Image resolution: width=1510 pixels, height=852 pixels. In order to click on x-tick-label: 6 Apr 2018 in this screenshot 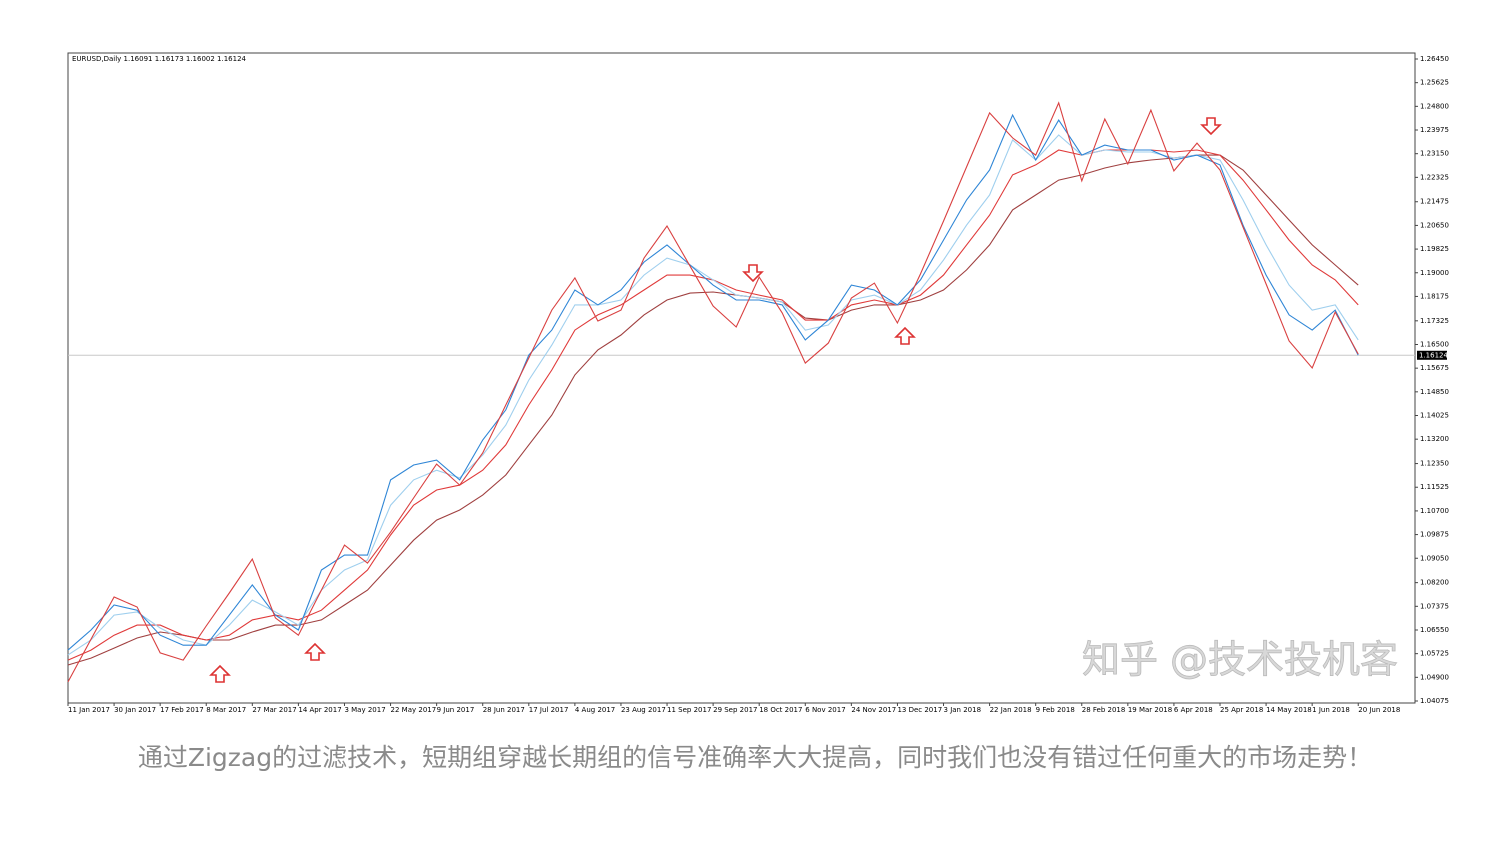, I will do `click(1193, 710)`.